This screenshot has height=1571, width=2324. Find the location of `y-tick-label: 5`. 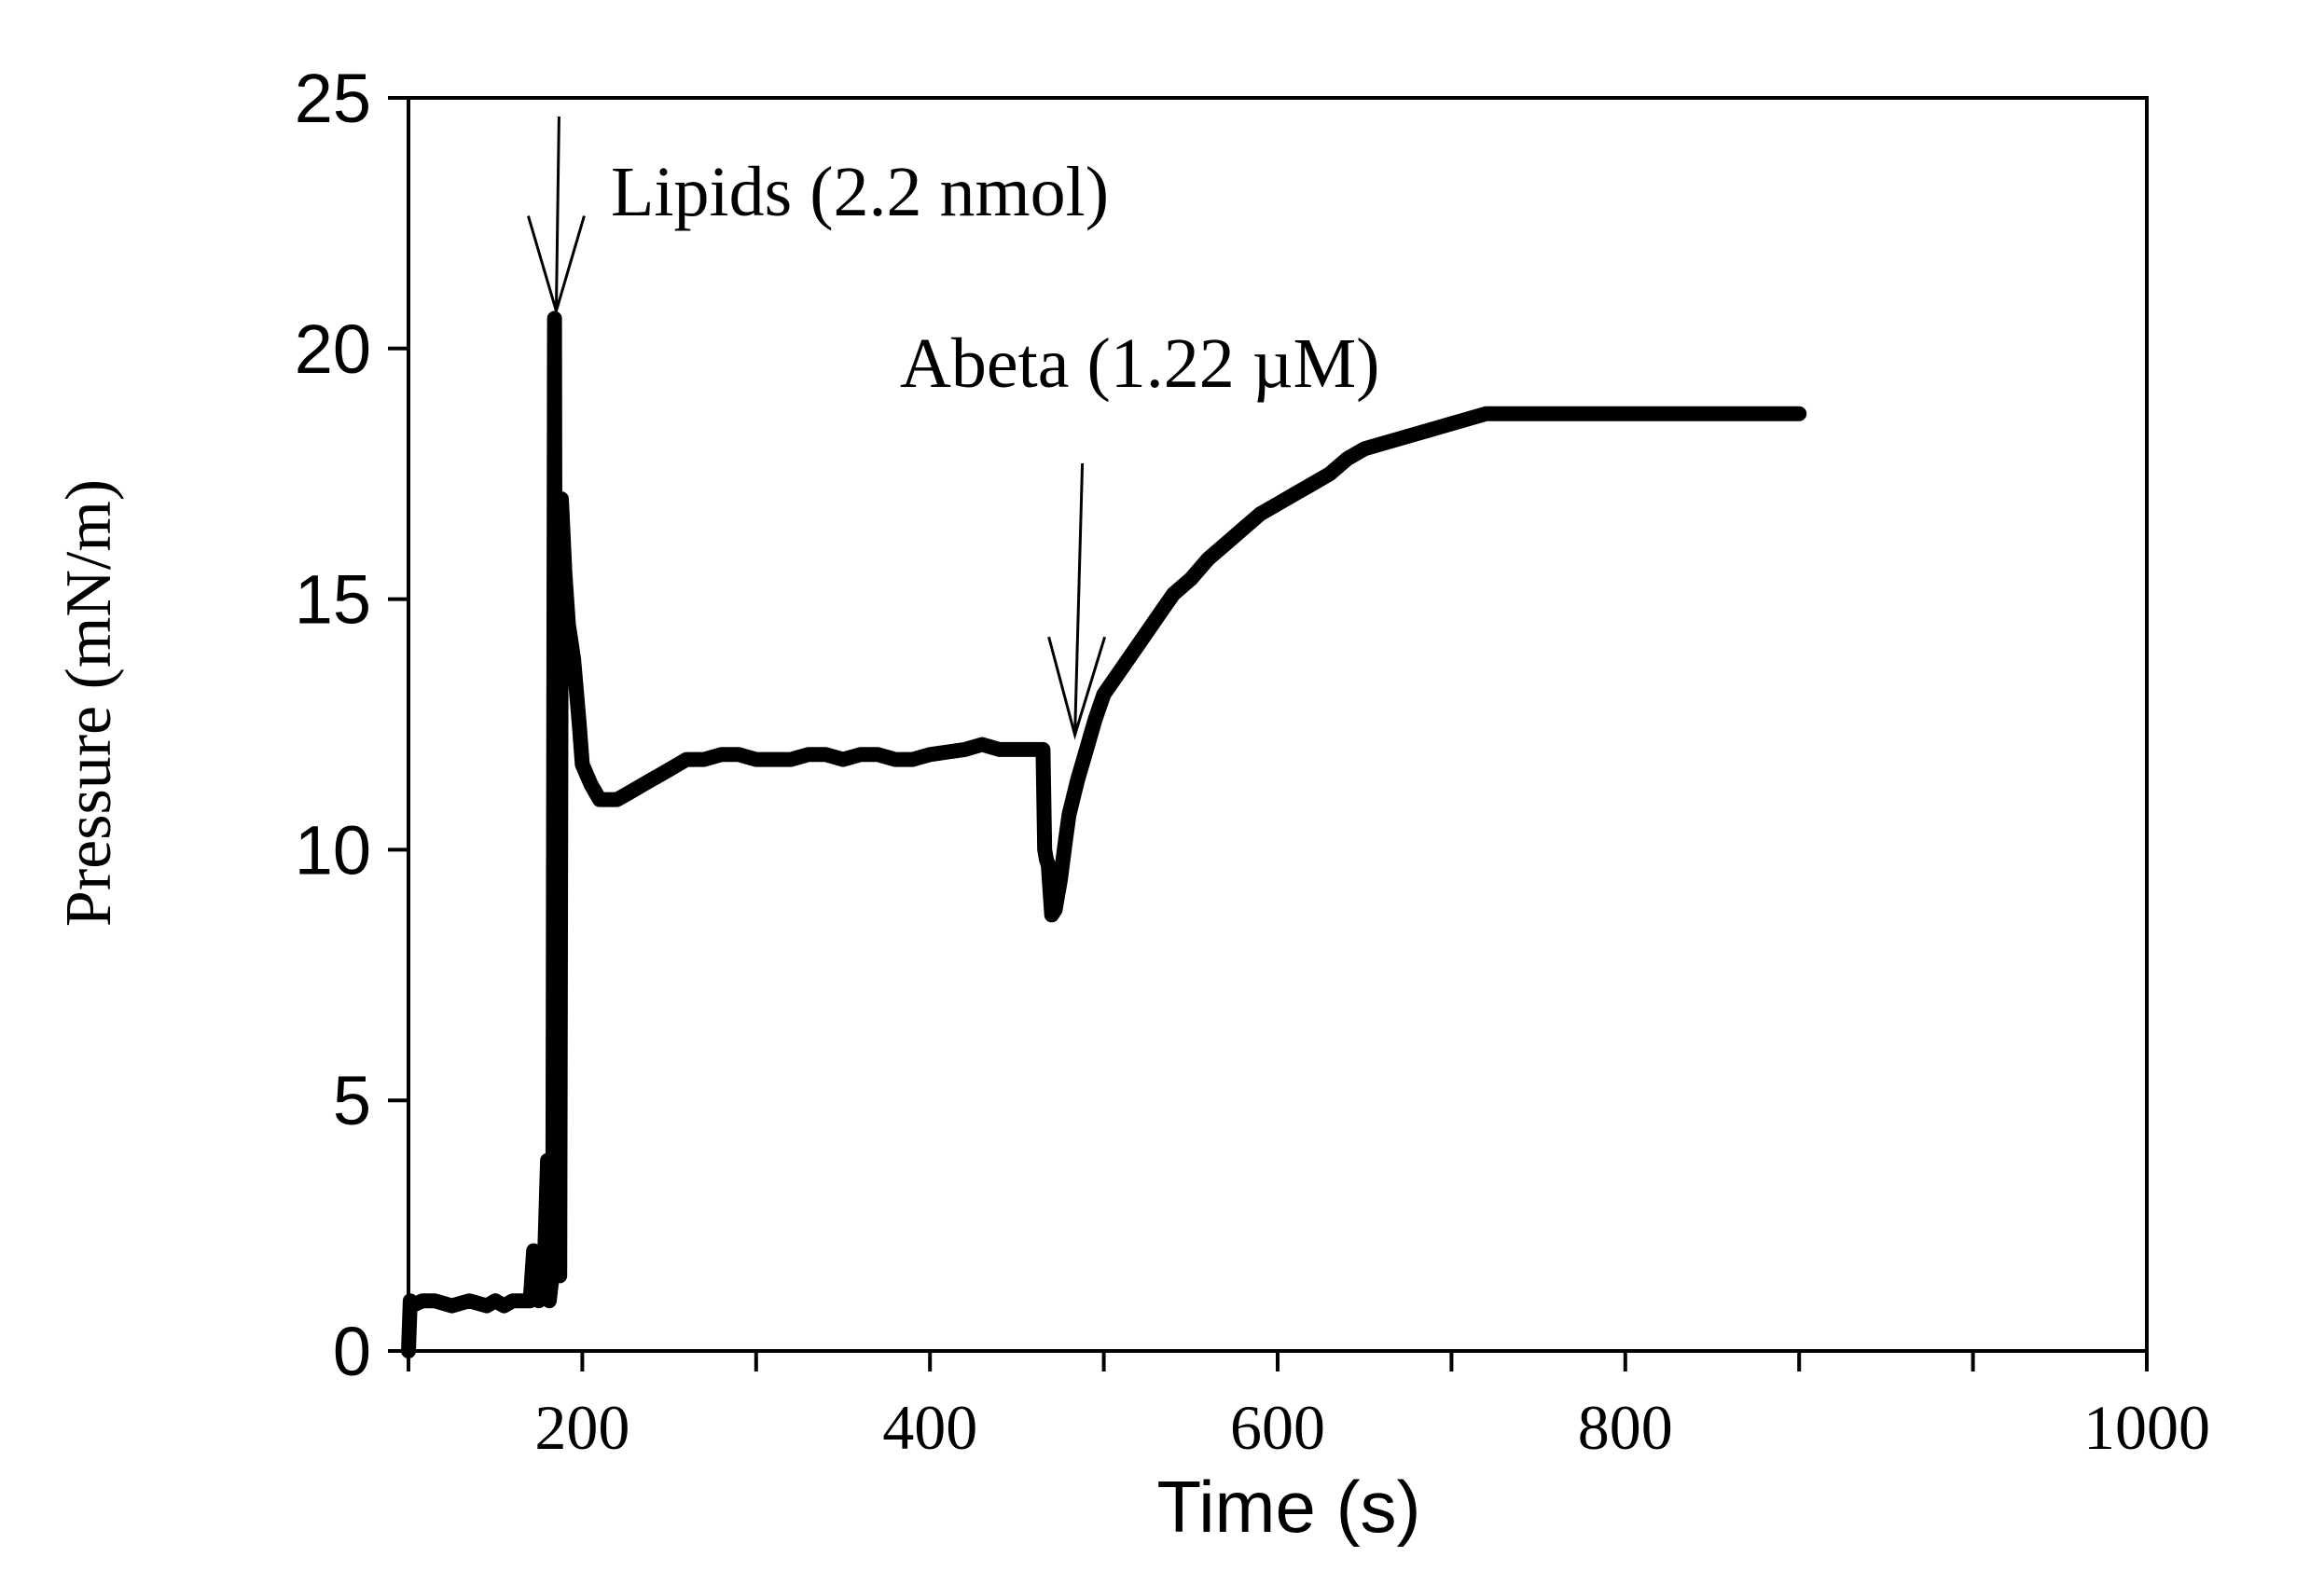

y-tick-label: 5 is located at coordinates (352, 1100).